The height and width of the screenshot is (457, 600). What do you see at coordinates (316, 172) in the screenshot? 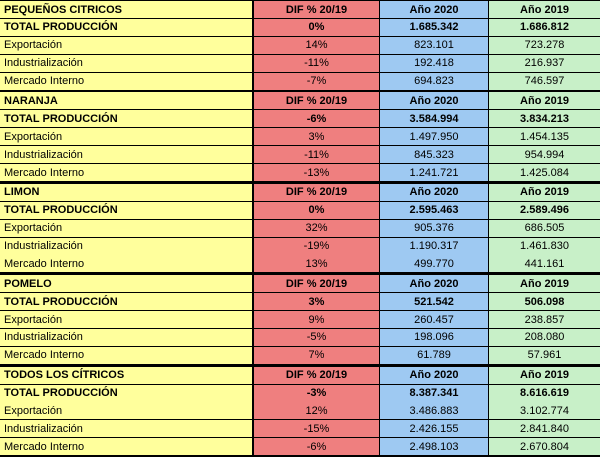
I see `value-cell: -13%` at bounding box center [316, 172].